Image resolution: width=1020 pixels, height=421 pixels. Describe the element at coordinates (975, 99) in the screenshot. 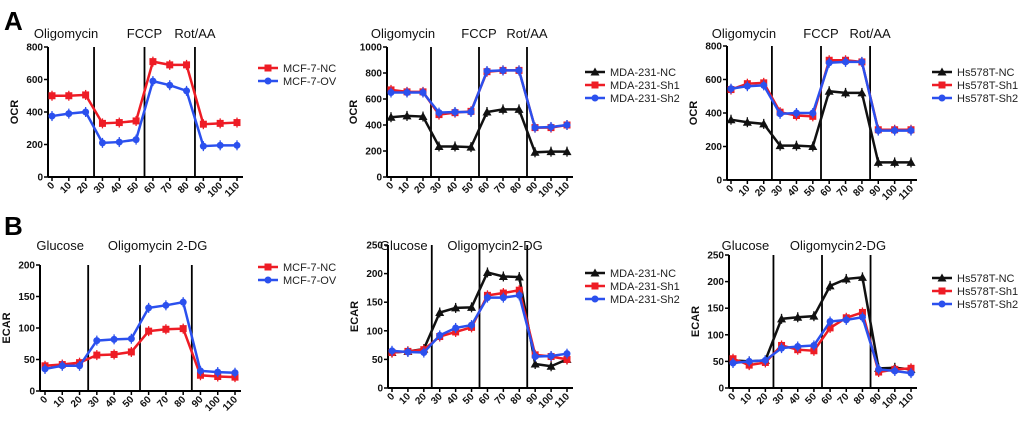

I see `legend-item: Hs578T-Sh2` at that location.